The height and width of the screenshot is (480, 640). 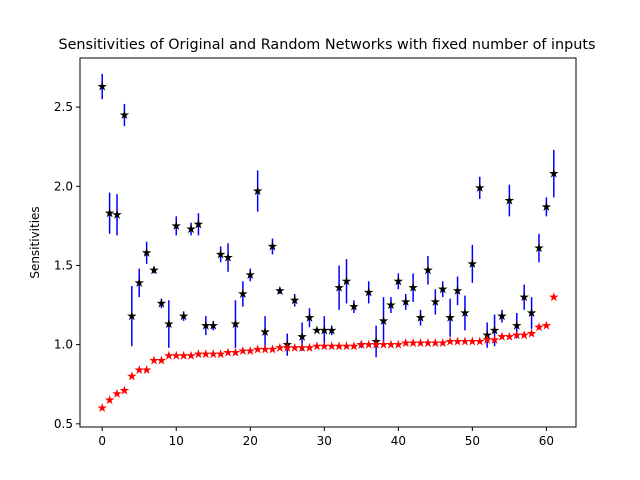 I want to click on x-tick-label: 50, so click(x=472, y=441).